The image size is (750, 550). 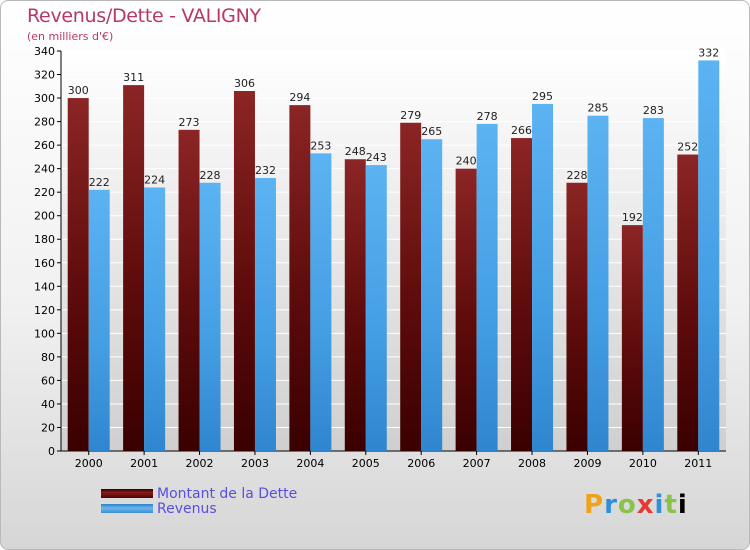 What do you see at coordinates (698, 463) in the screenshot?
I see `x-tick-label: 2011` at bounding box center [698, 463].